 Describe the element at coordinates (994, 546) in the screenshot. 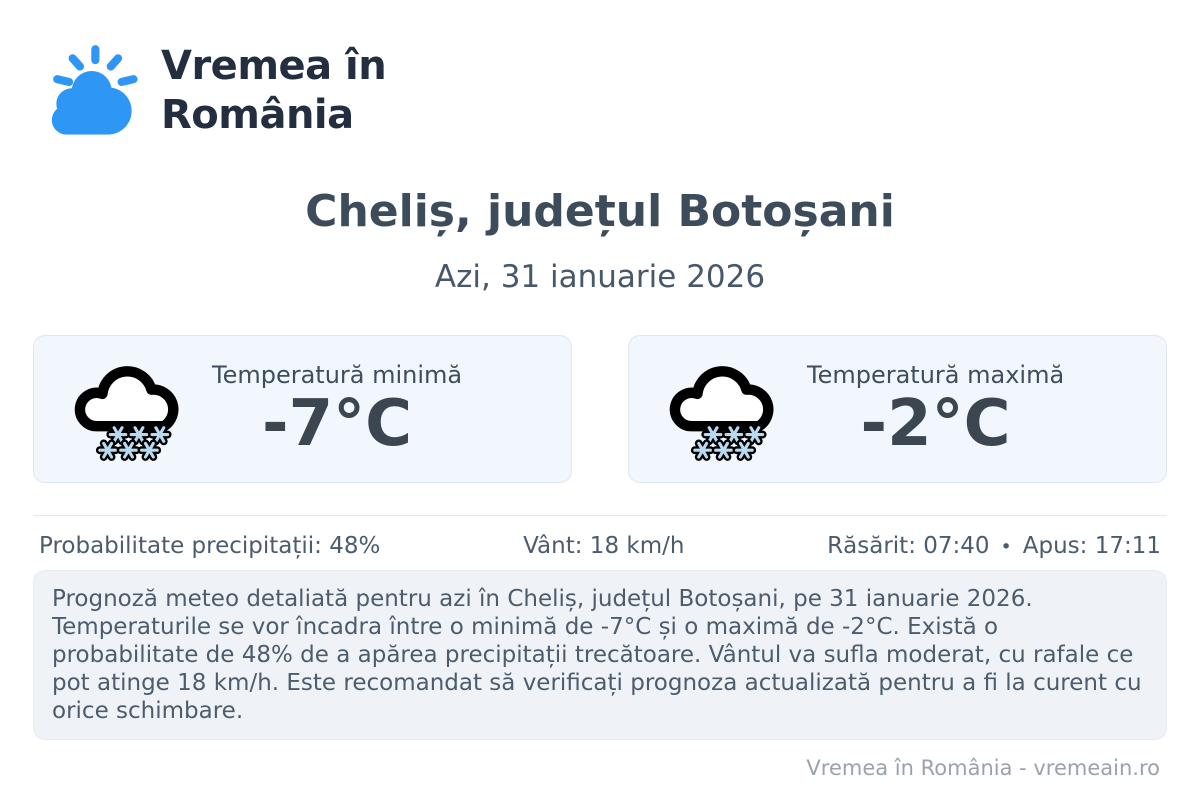

I see `sun-times-stat: Răsărit: 07:40 • Apus: 17:11` at that location.